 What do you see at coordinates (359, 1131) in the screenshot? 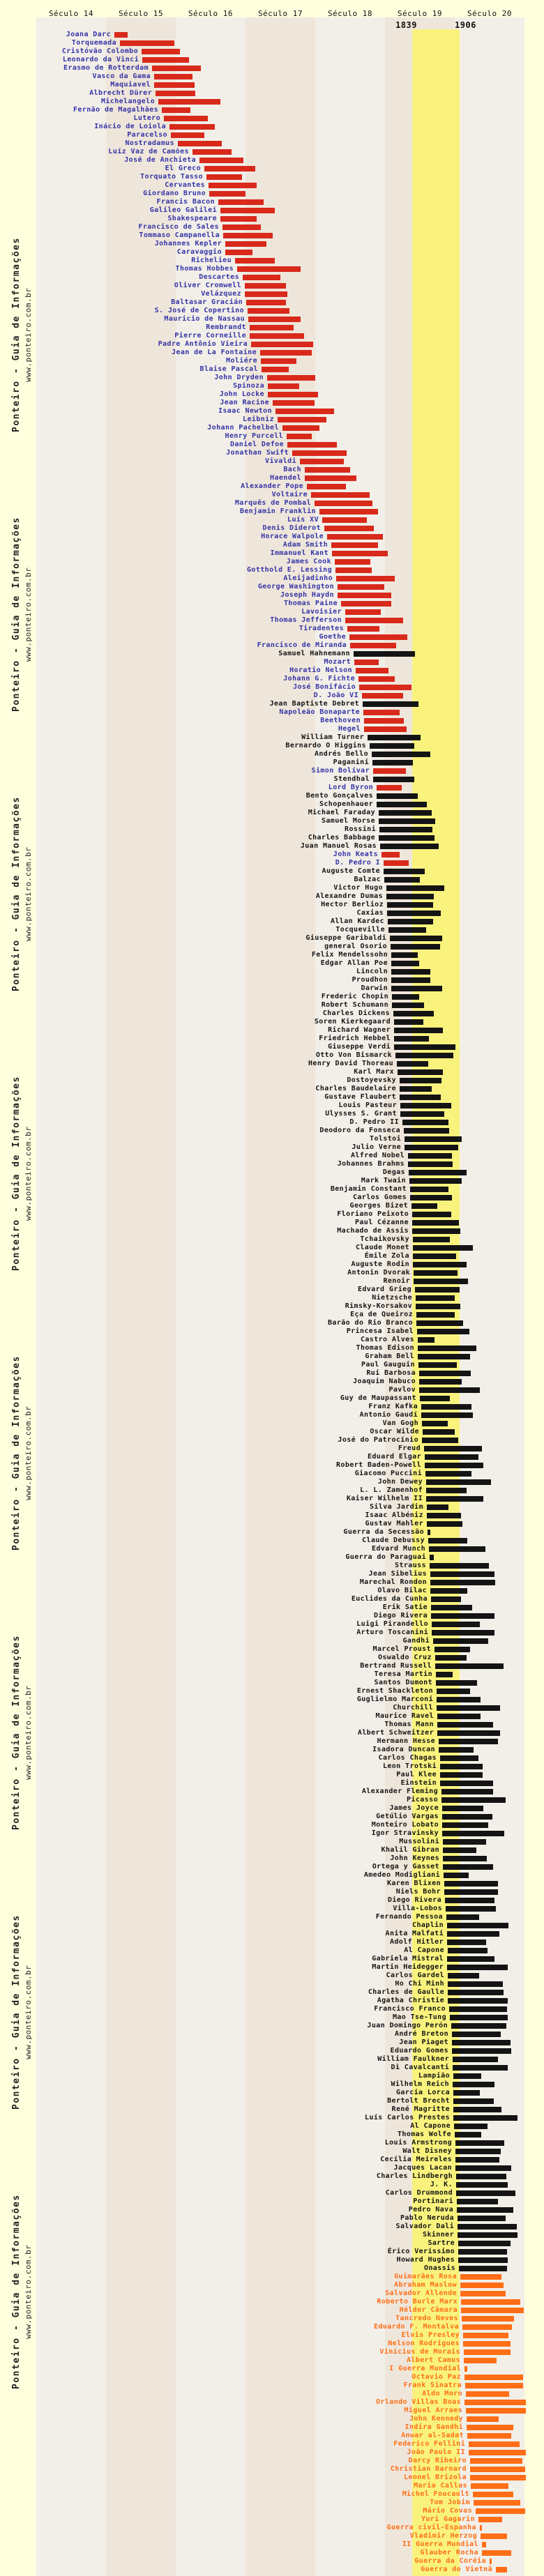
I see `person-name: Deodoro da Fonseca` at bounding box center [359, 1131].